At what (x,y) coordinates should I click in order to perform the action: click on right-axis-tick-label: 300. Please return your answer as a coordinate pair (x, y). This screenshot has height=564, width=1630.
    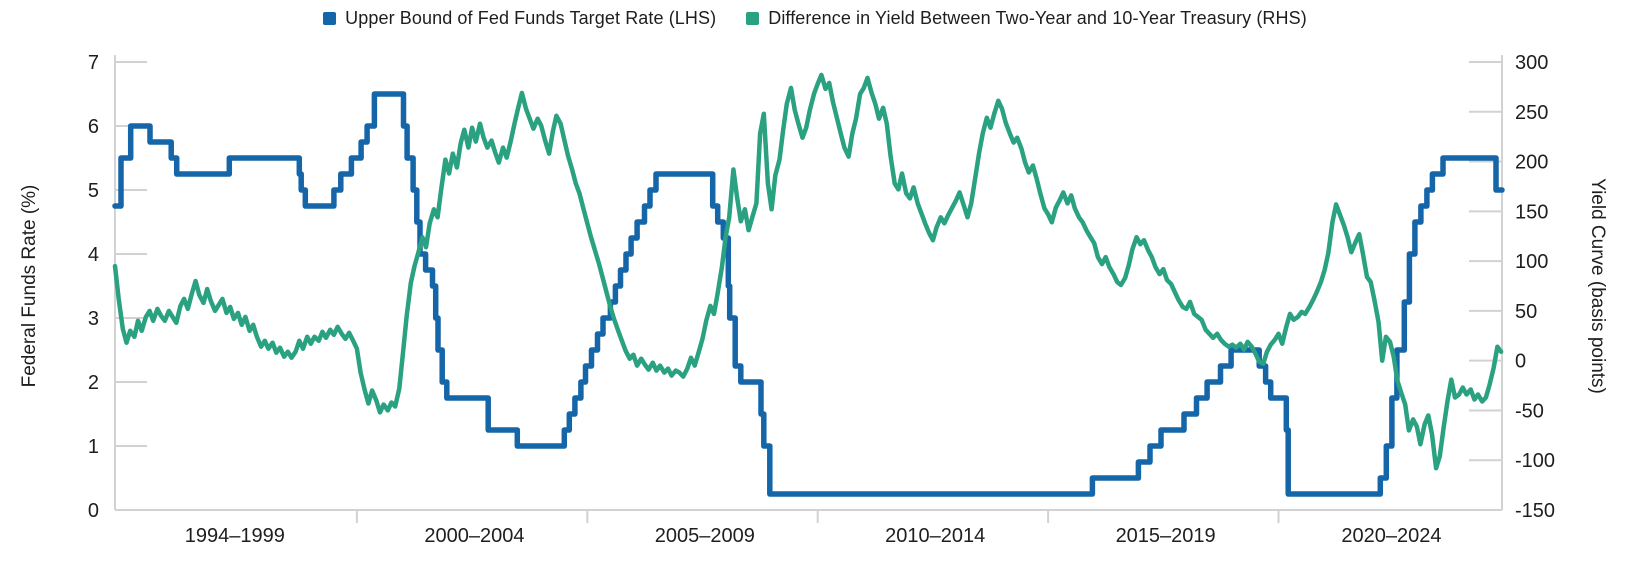
    Looking at the image, I should click on (1531, 63).